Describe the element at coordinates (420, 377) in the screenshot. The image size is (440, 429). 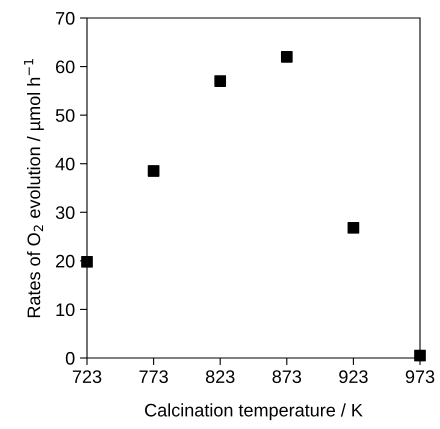
I see `x-tick-label: 973` at that location.